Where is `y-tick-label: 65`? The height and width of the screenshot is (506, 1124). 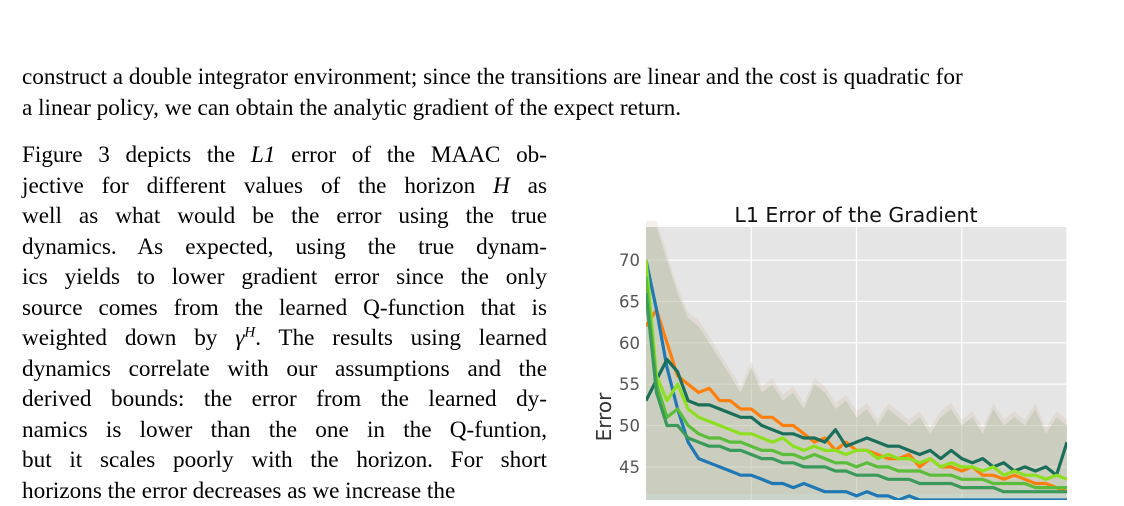 y-tick-label: 65 is located at coordinates (629, 301).